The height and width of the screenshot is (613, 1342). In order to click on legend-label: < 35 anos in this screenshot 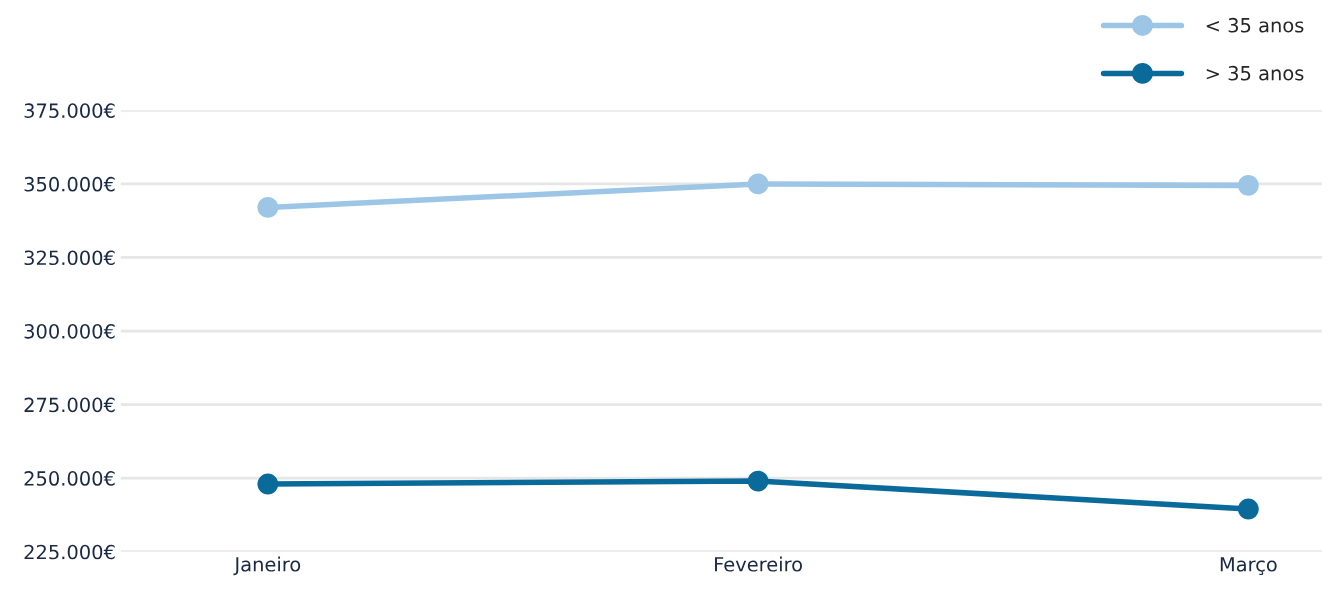, I will do `click(1255, 25)`.